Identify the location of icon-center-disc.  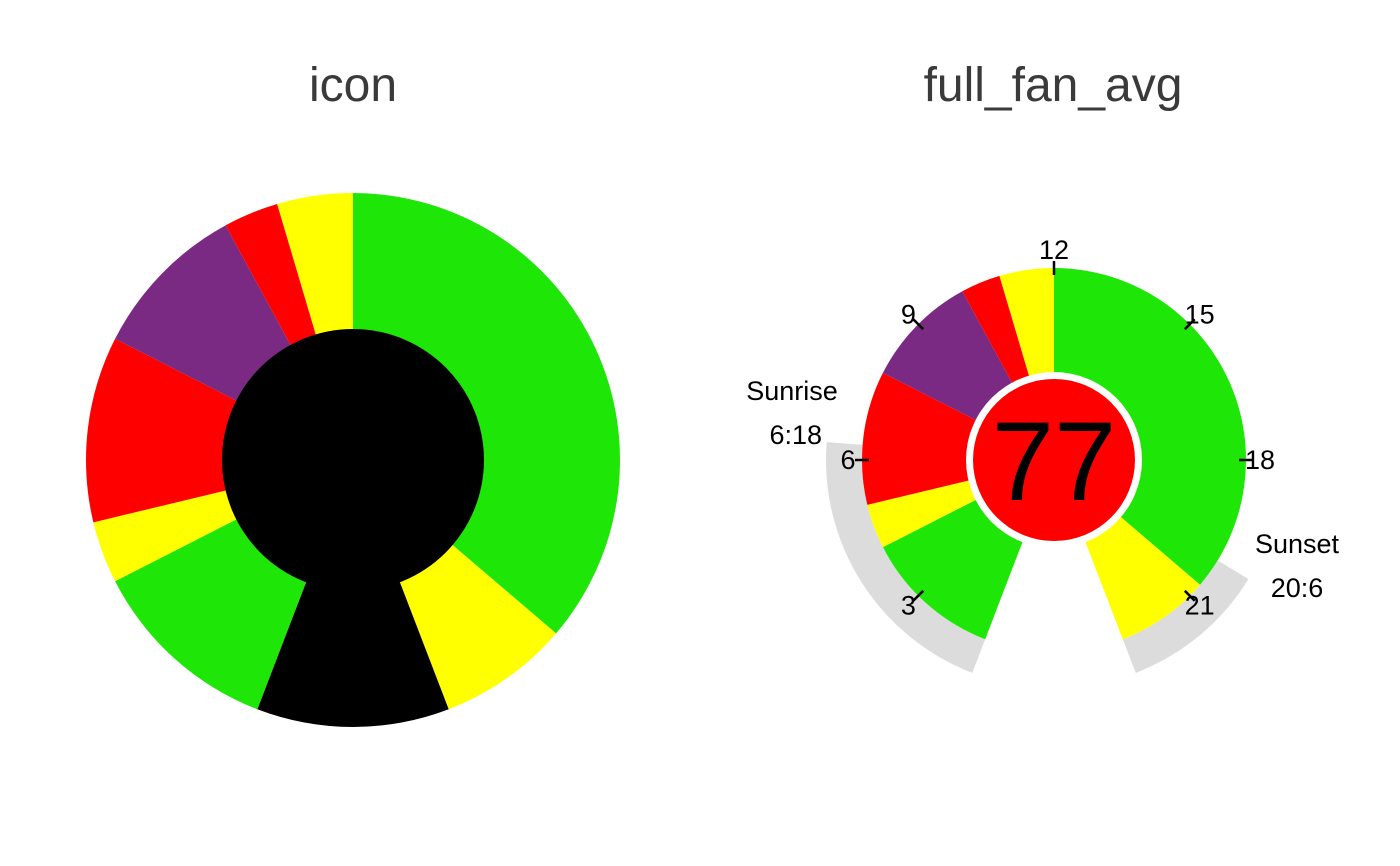
(353, 460).